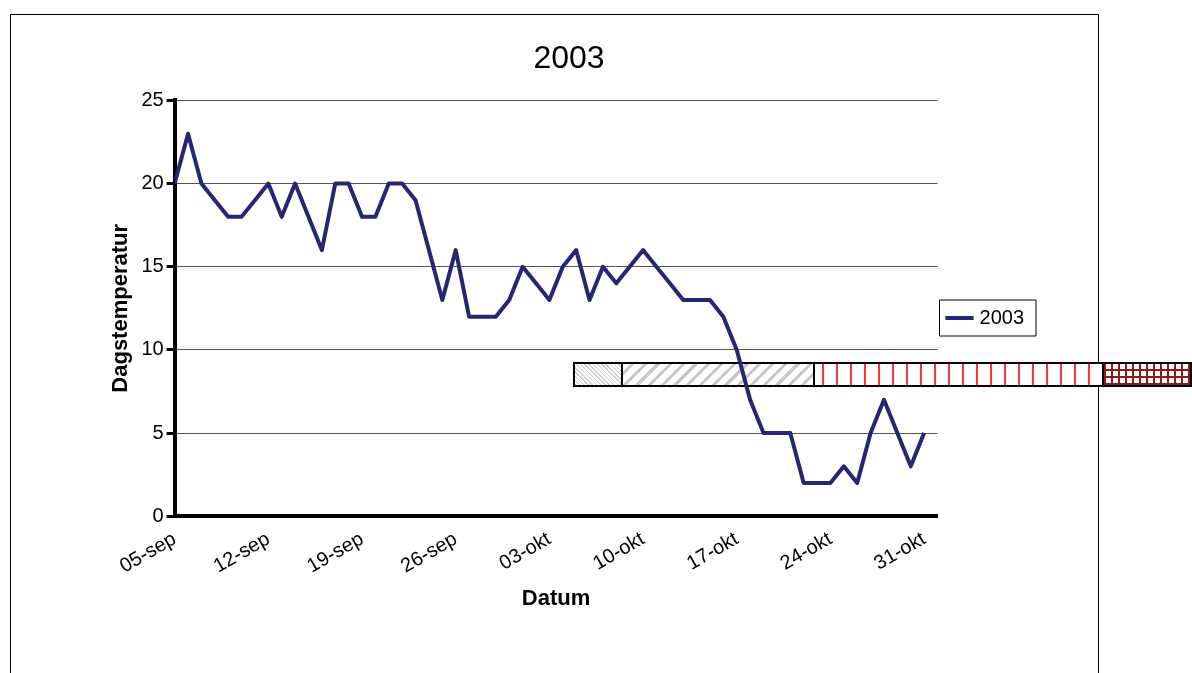 The width and height of the screenshot is (1192, 673). I want to click on y-tick-label: 10, so click(152, 348).